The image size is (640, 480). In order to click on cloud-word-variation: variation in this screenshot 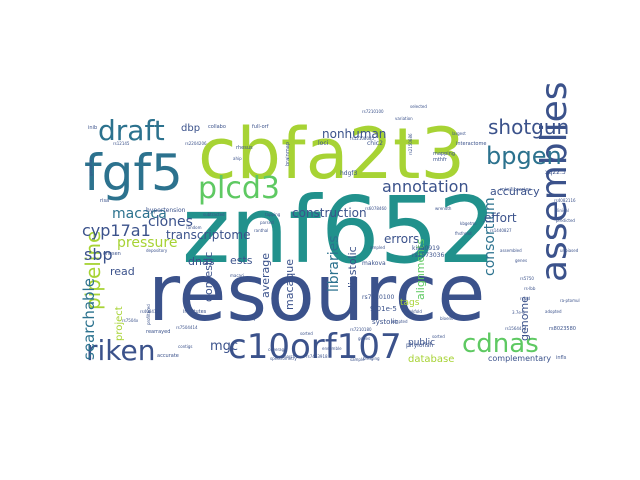, I will do `click(404, 118)`.